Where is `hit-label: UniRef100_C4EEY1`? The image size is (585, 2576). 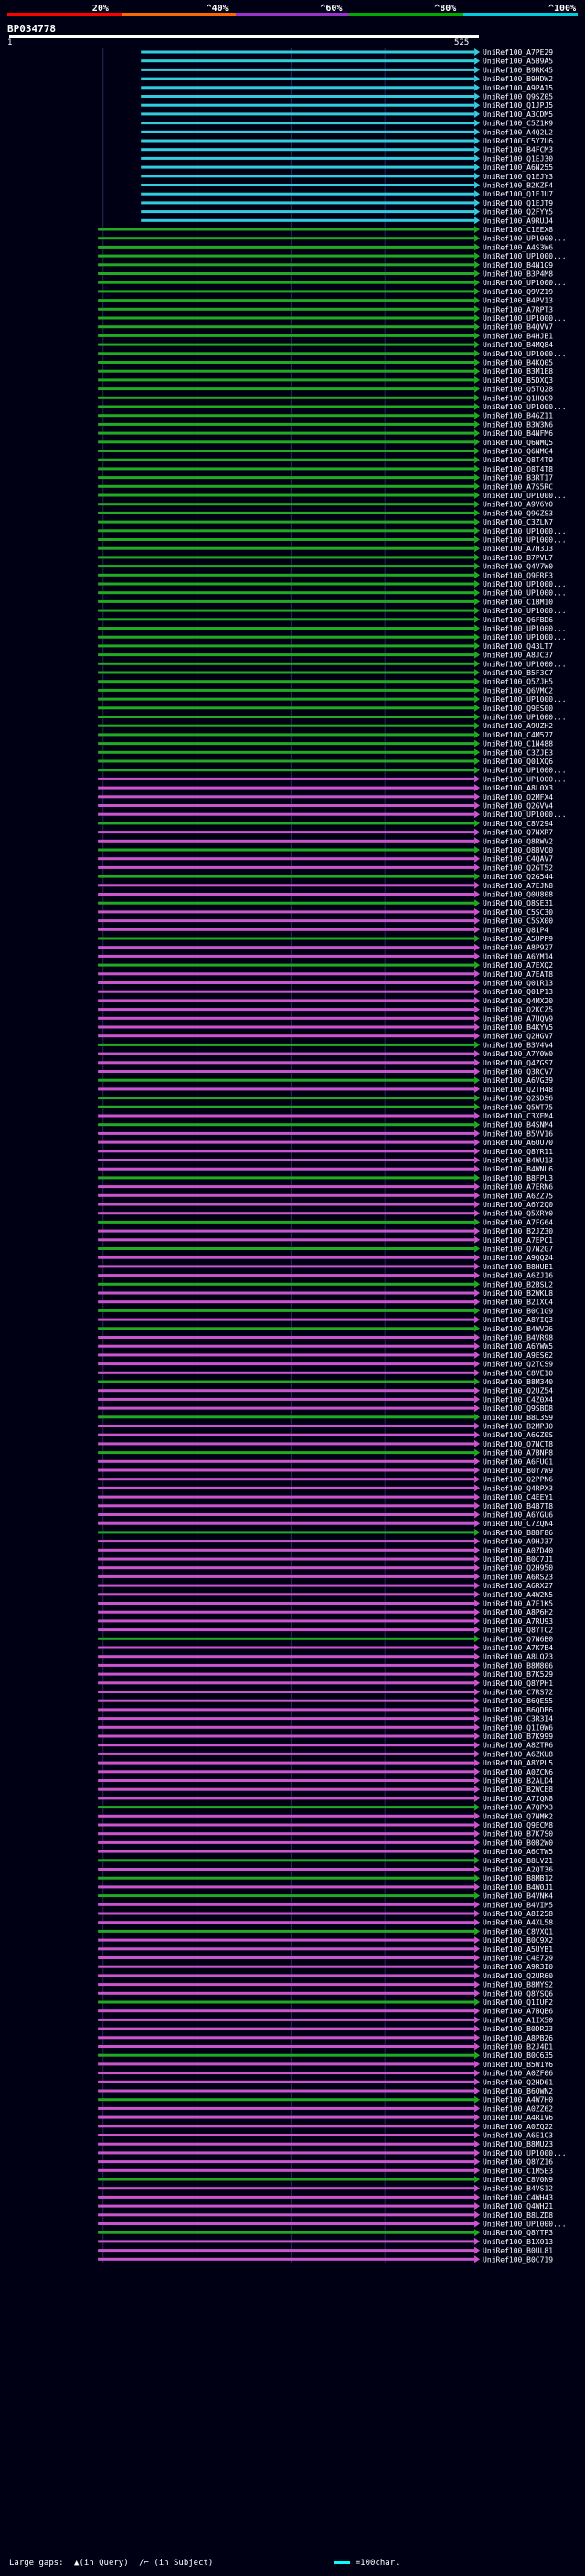 hit-label: UniRef100_C4EEY1 is located at coordinates (518, 1497).